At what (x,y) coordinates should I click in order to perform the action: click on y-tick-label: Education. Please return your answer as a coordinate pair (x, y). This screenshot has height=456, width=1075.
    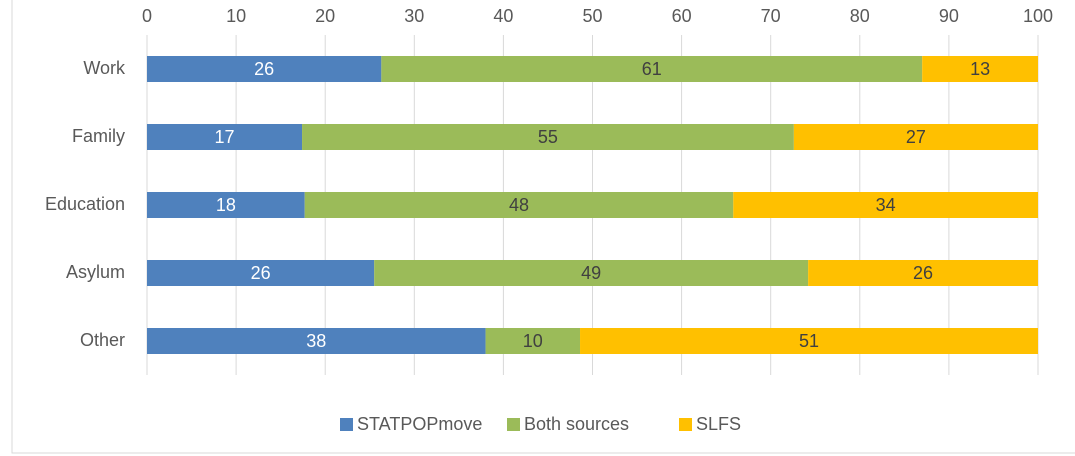
    Looking at the image, I should click on (85, 204).